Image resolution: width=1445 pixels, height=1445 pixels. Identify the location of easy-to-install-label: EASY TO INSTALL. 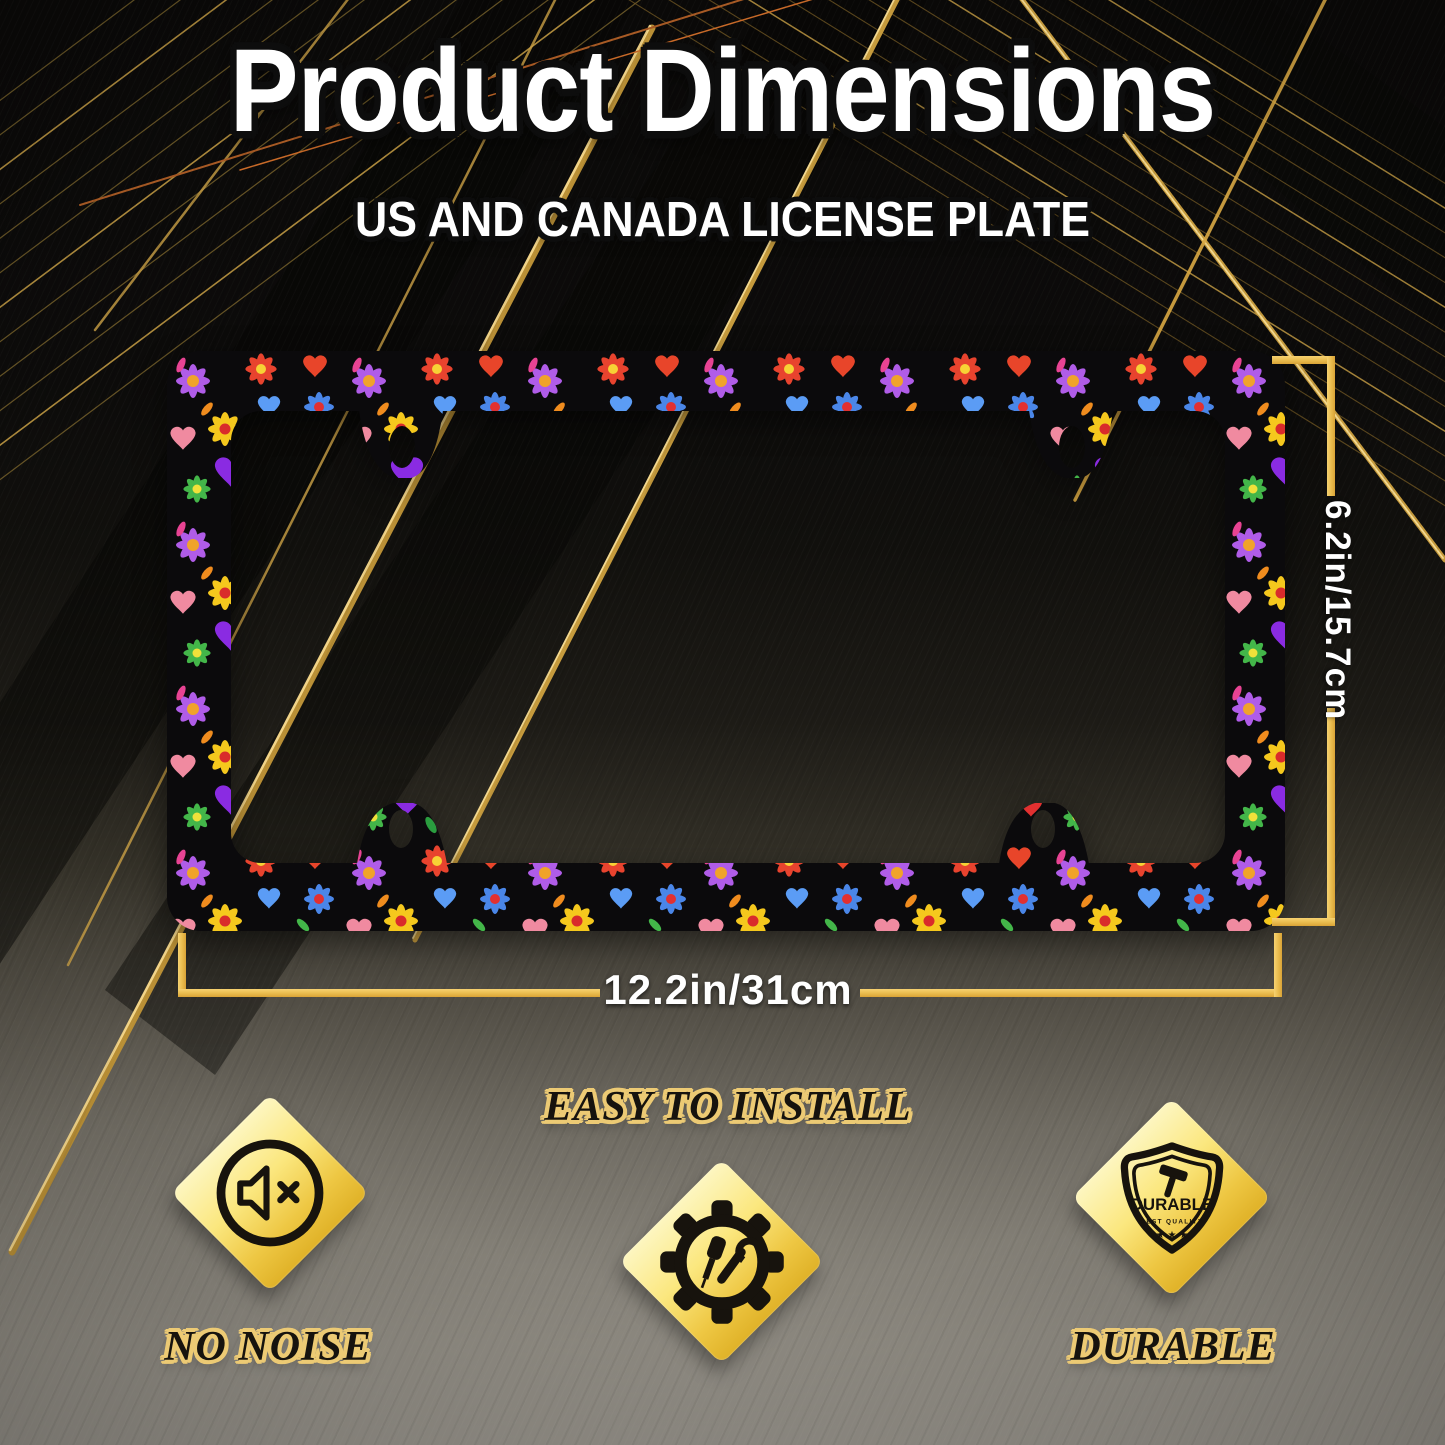
(728, 1107).